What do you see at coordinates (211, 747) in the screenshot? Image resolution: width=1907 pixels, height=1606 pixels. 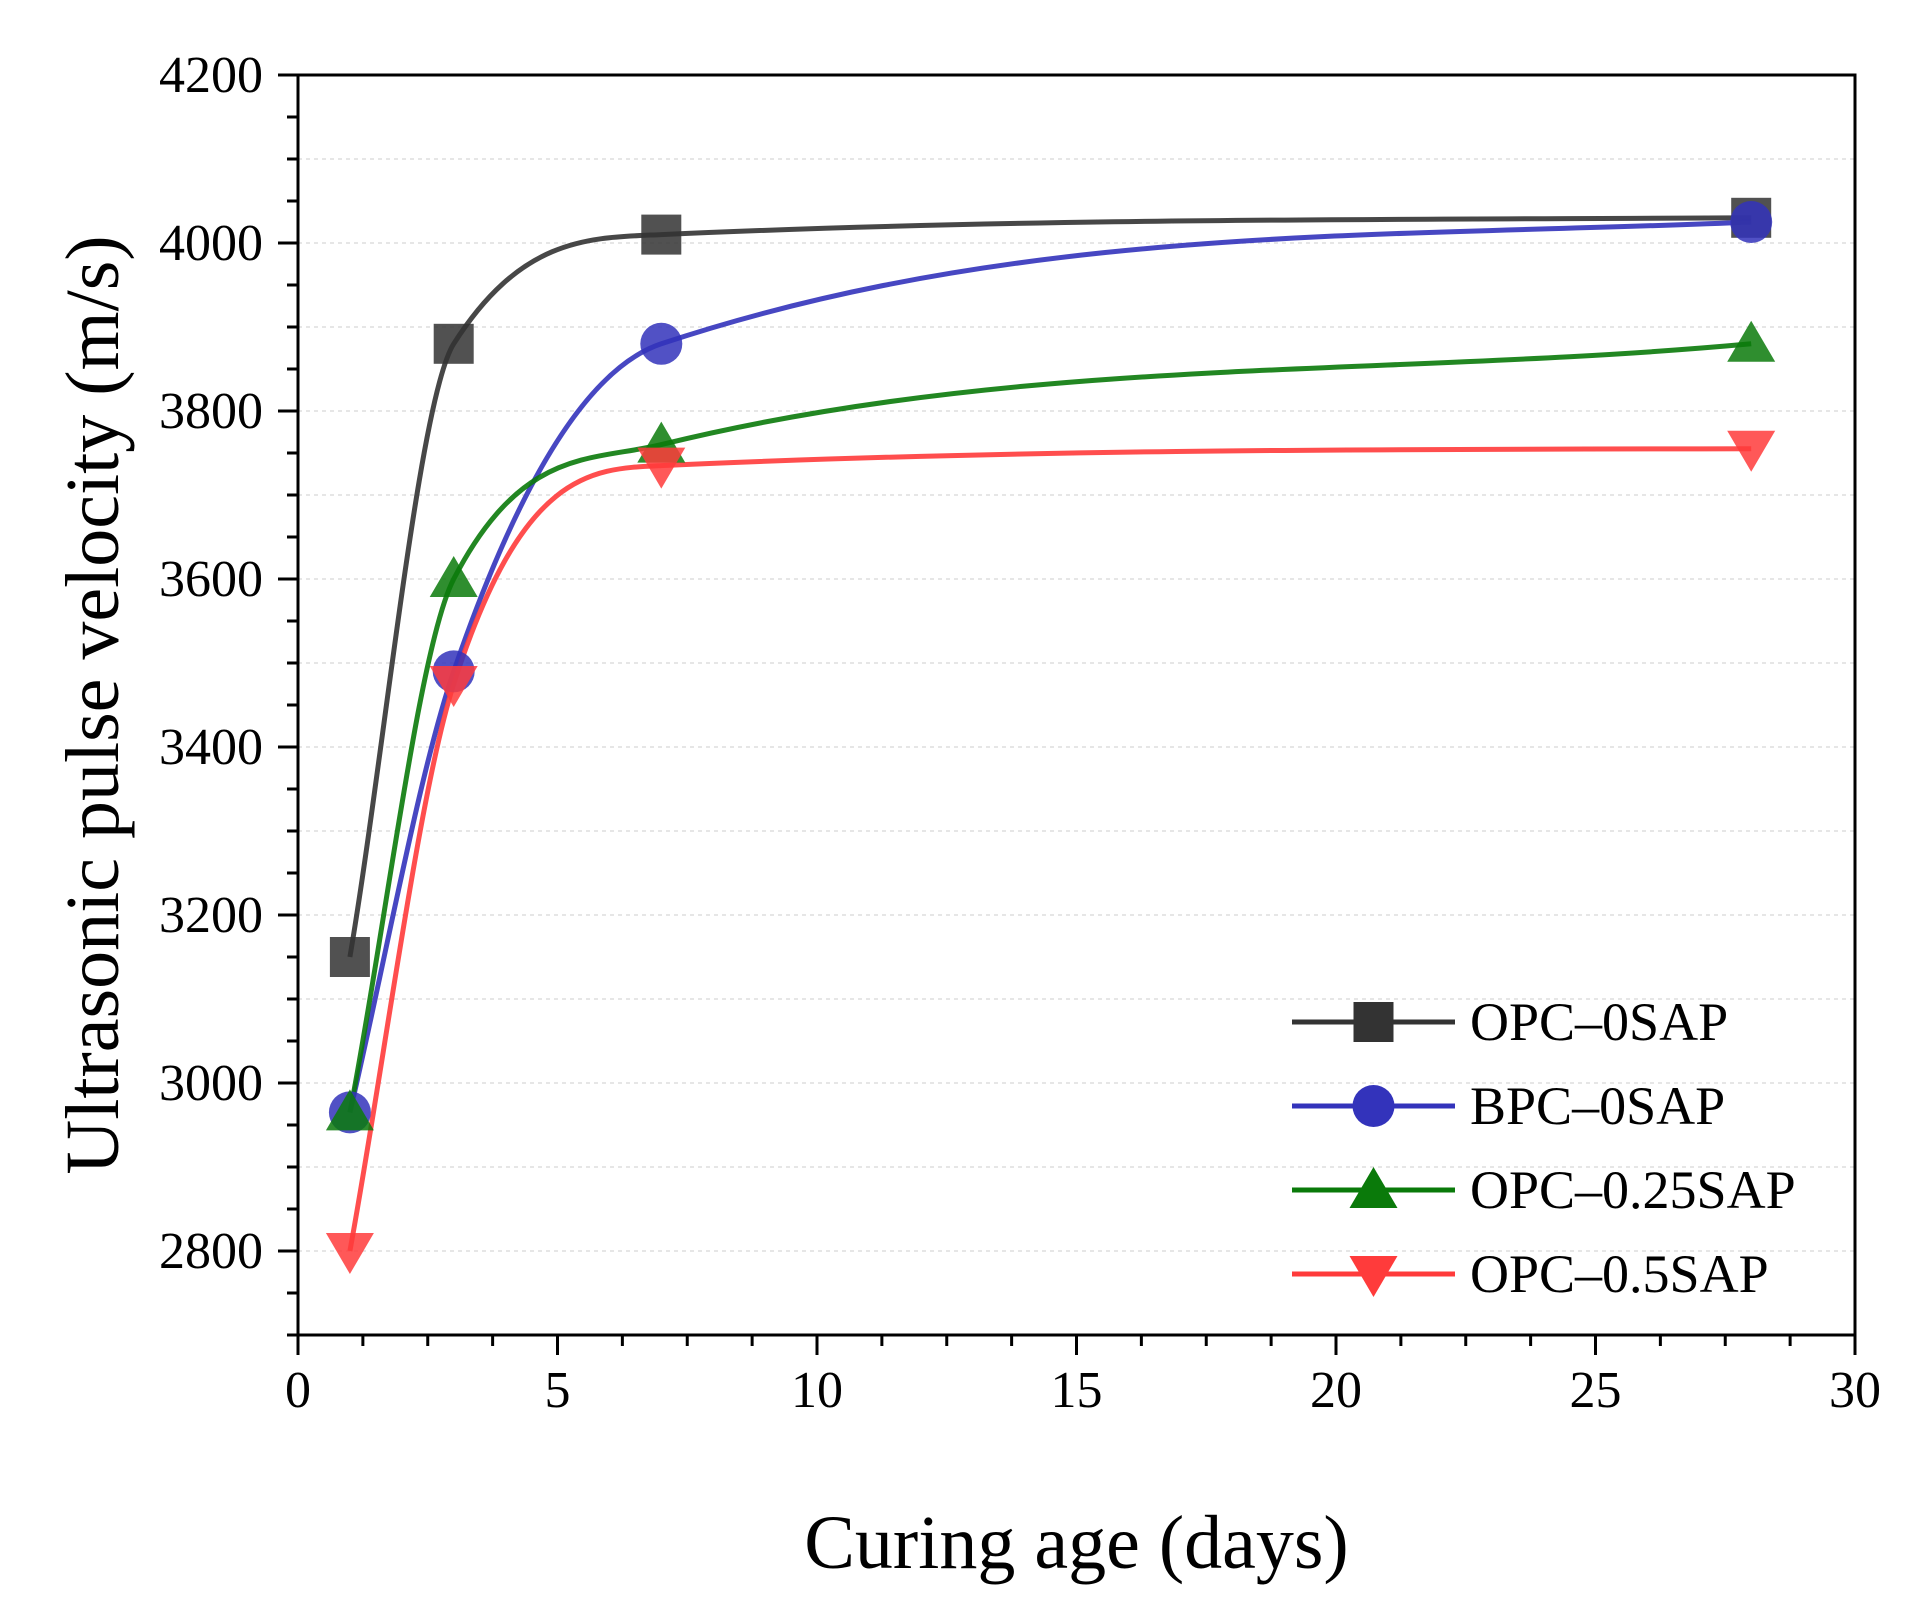 I see `y-tick-label: 3400` at bounding box center [211, 747].